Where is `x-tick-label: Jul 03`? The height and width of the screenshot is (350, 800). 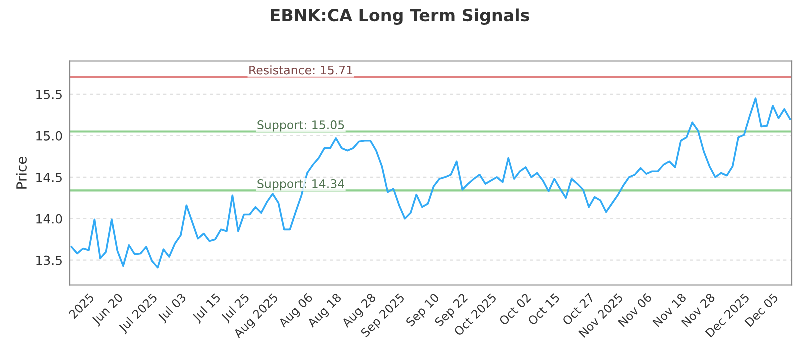
x-tick-label: Jul 03 is located at coordinates (172, 308).